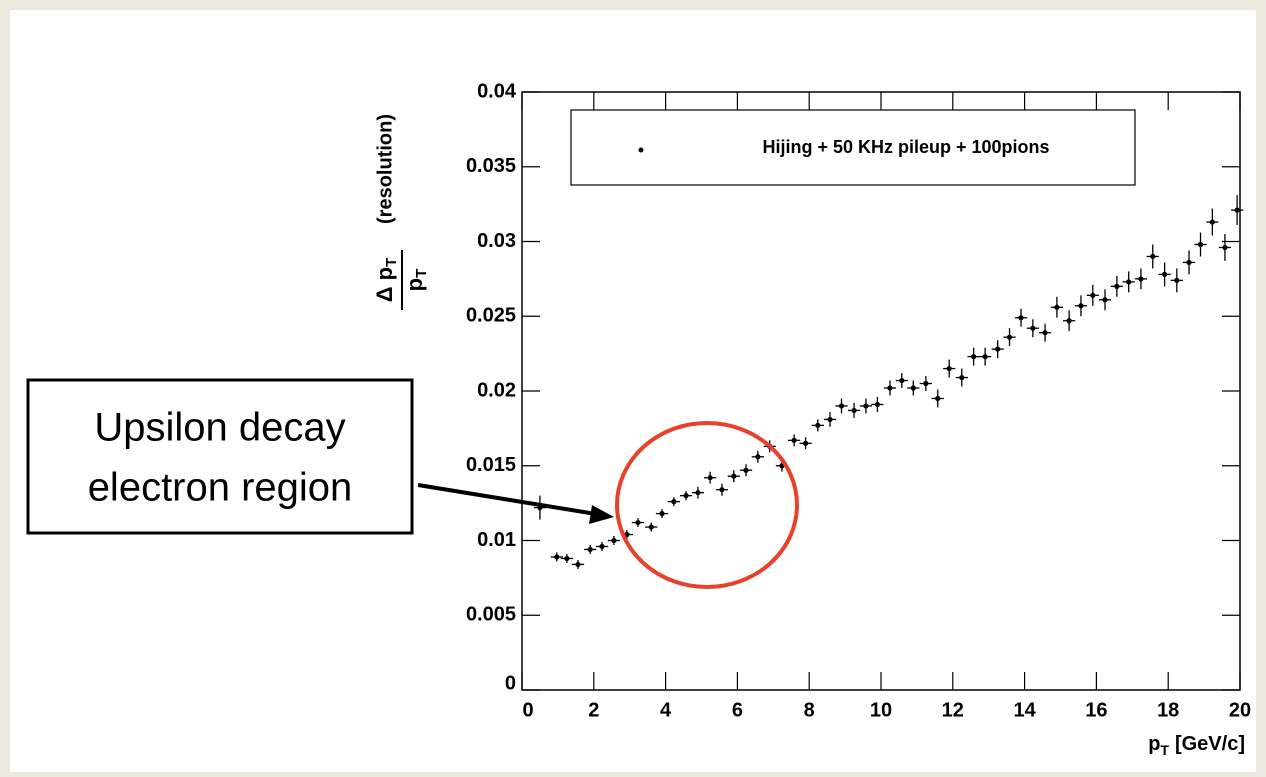 The image size is (1266, 777). Describe the element at coordinates (953, 710) in the screenshot. I see `x-tick-label: 12` at that location.